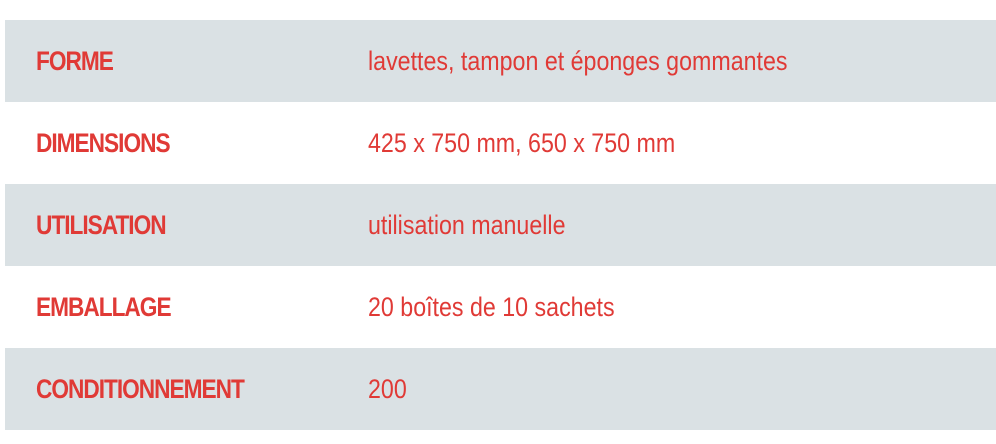 Image resolution: width=996 pixels, height=444 pixels. I want to click on row-value: utilisation manuelle, so click(467, 224).